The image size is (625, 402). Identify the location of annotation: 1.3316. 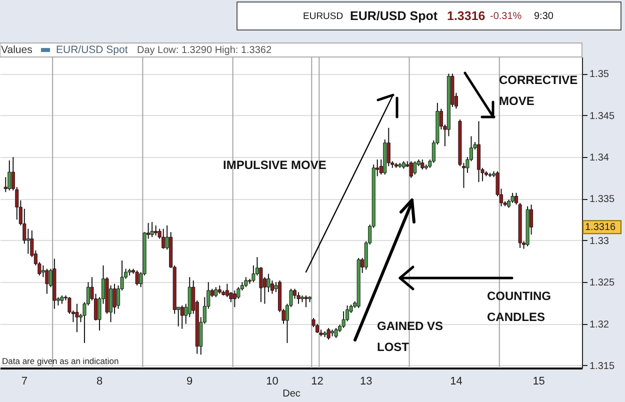
(600, 228).